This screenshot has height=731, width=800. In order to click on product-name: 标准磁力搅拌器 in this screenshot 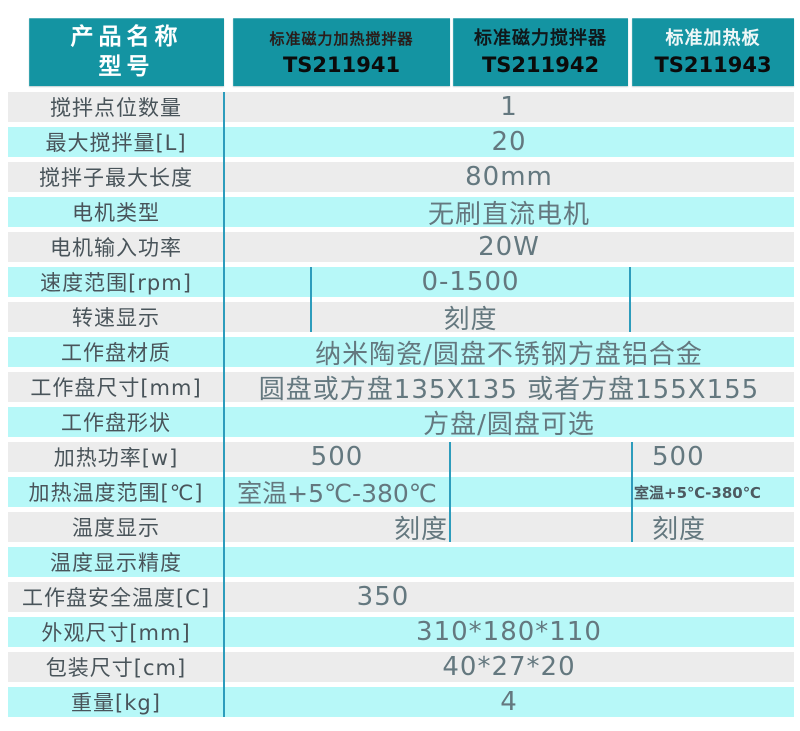, I will do `click(540, 38)`.